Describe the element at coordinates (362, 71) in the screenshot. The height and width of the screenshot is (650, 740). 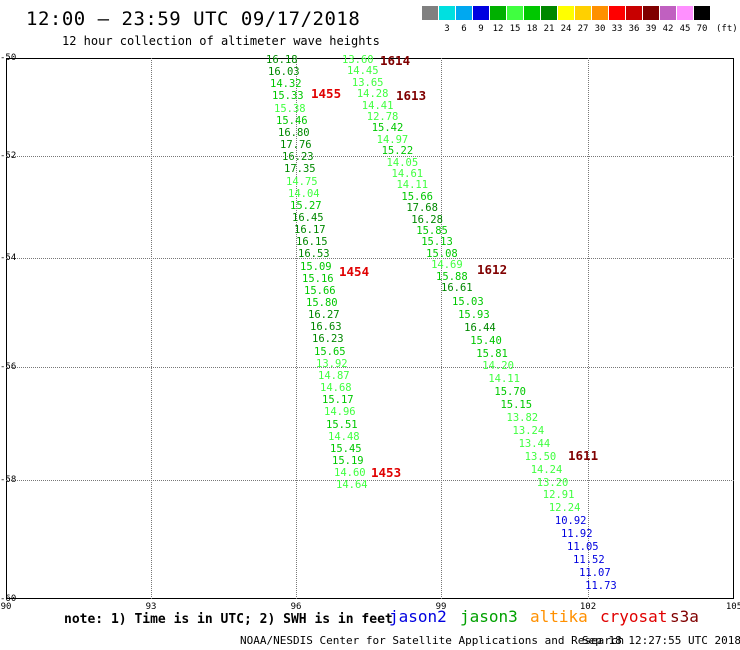
I see `wave-height-reading: 14.45` at that location.